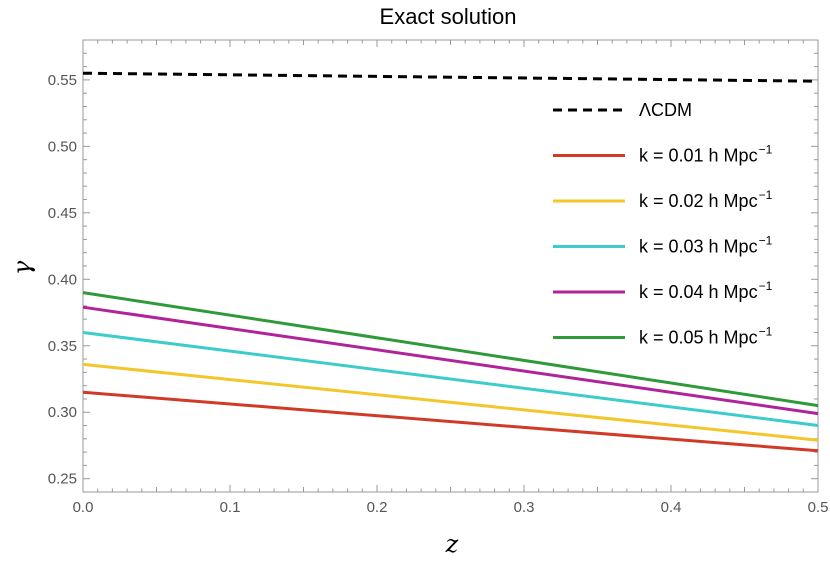 The height and width of the screenshot is (561, 830). Describe the element at coordinates (706, 154) in the screenshot. I see `legend-label-2: k = 0.01 h Mpc−1` at that location.